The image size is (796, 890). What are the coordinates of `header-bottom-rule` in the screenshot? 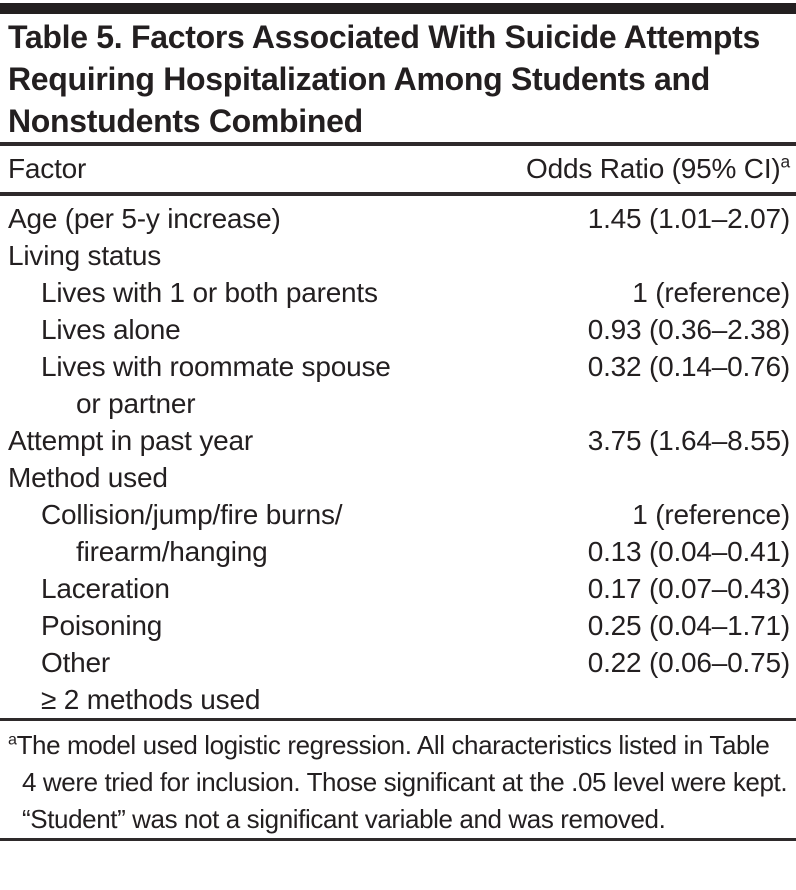 It's located at (398, 194).